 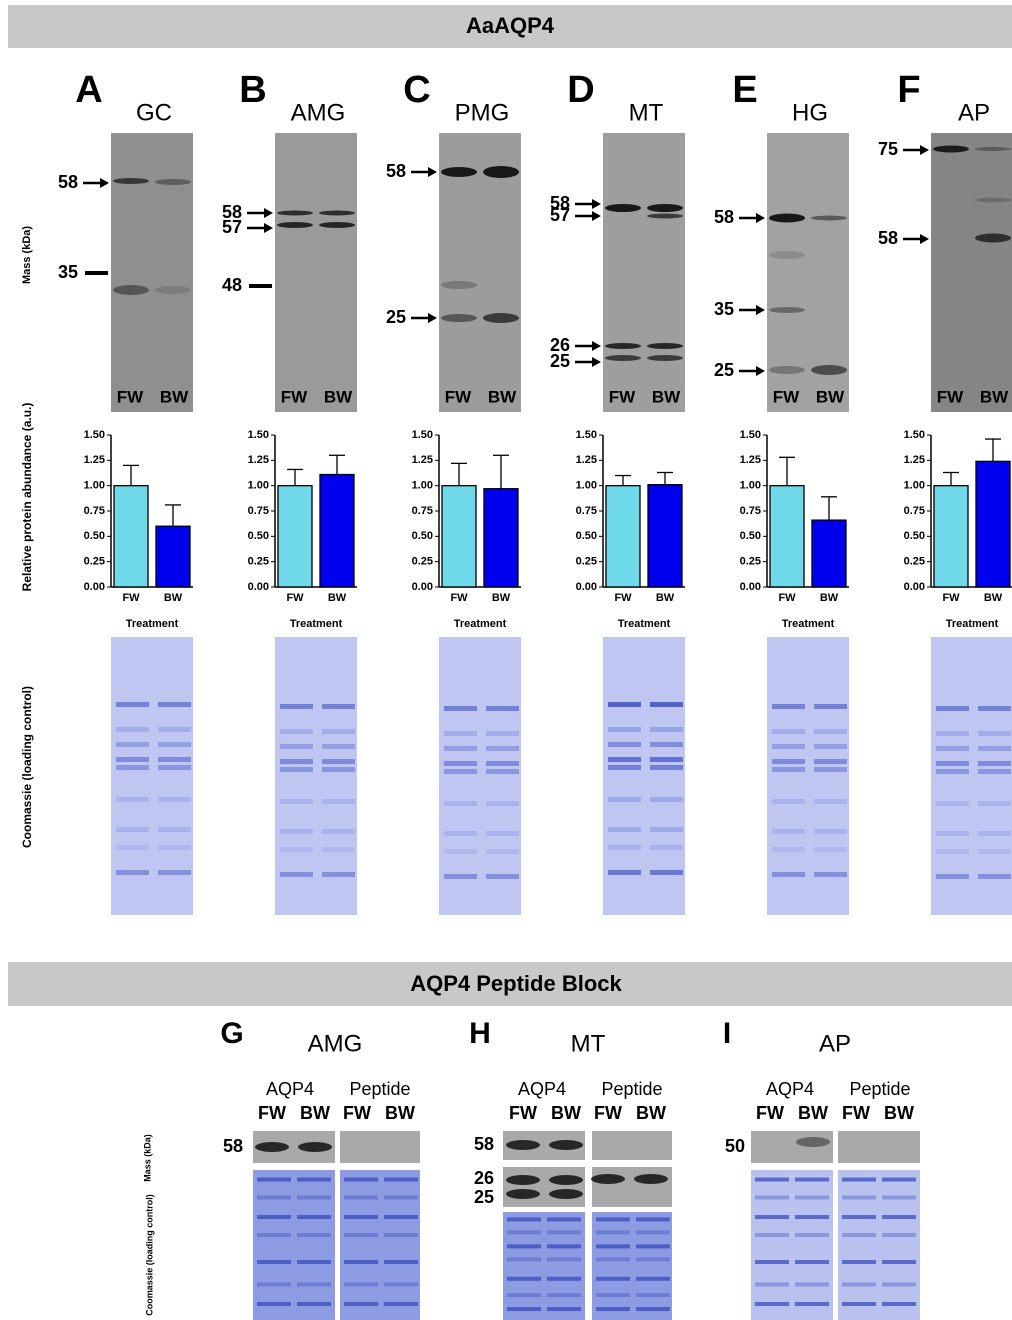 What do you see at coordinates (335, 1043) in the screenshot?
I see `tissue-label: AMG` at bounding box center [335, 1043].